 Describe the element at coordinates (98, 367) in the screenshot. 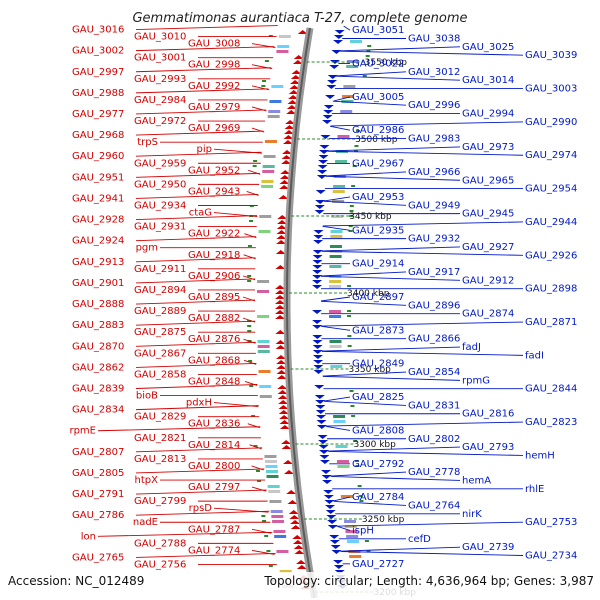

I see `gene-label-left: GAU_2862` at that location.